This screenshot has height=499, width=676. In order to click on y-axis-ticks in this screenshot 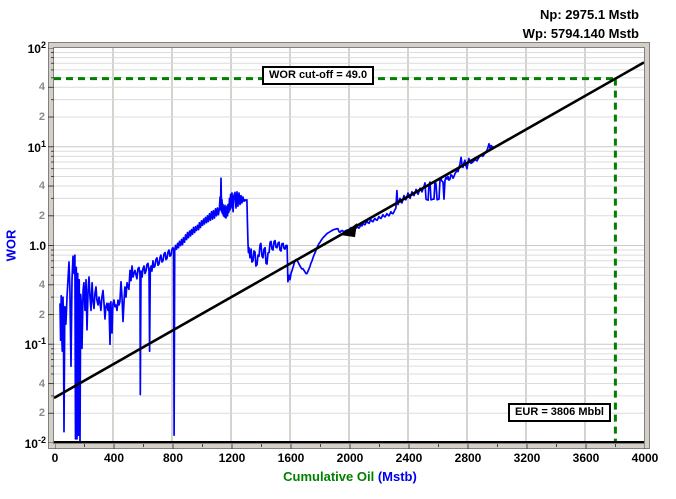, I will do `click(51, 245)`.